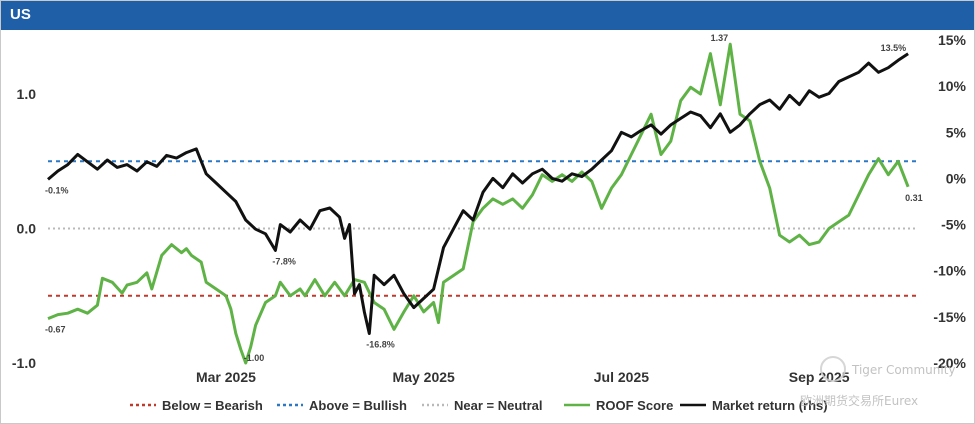 This screenshot has height=424, width=975. Describe the element at coordinates (226, 377) in the screenshot. I see `x-tick-label: Mar 2025` at that location.